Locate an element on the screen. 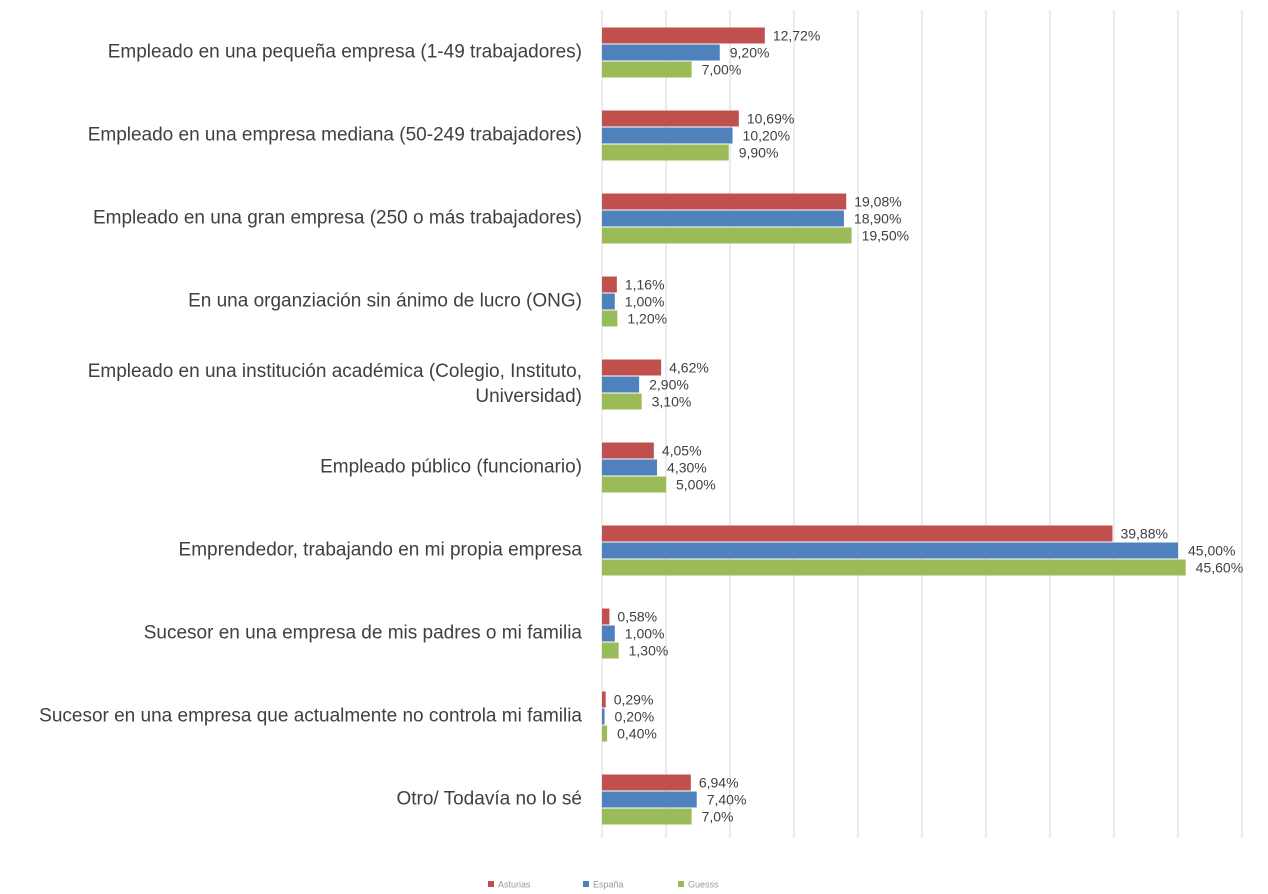 This screenshot has height=894, width=1268. value-label: 10,69% is located at coordinates (770, 119).